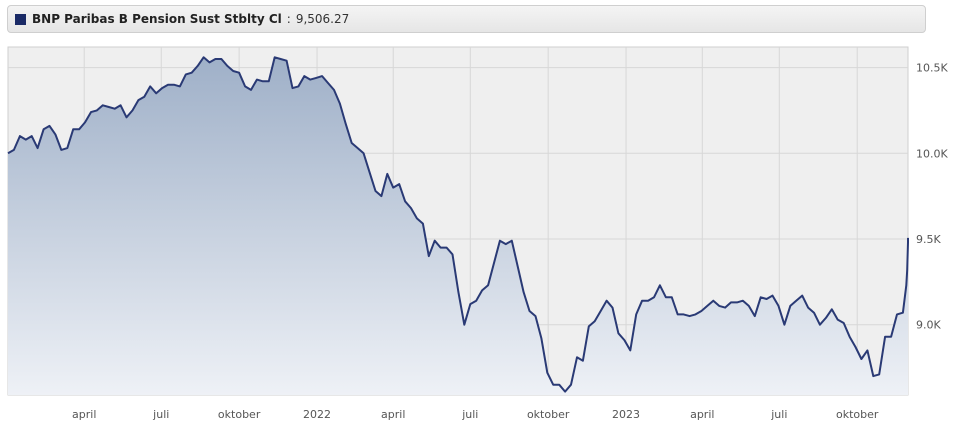 The image size is (955, 432). I want to click on series-color-swatch, so click(20, 19).